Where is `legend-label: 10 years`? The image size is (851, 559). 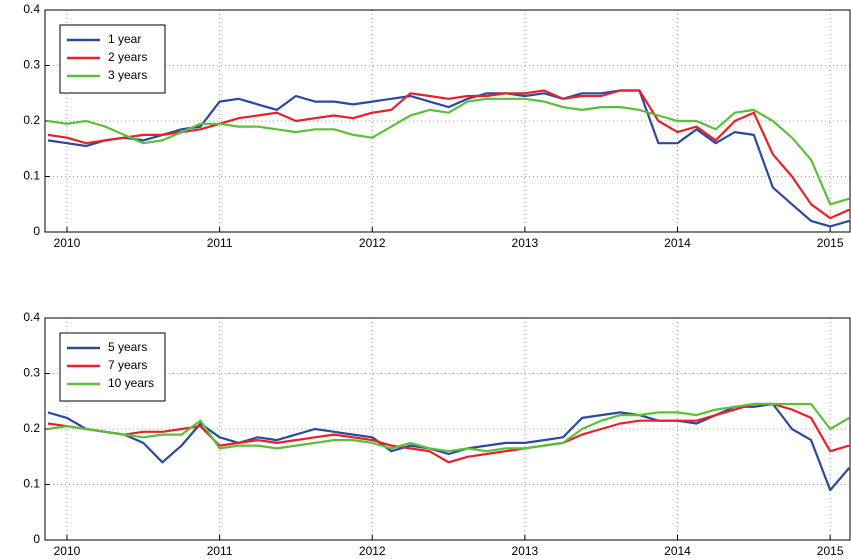
legend-label: 10 years is located at coordinates (131, 383).